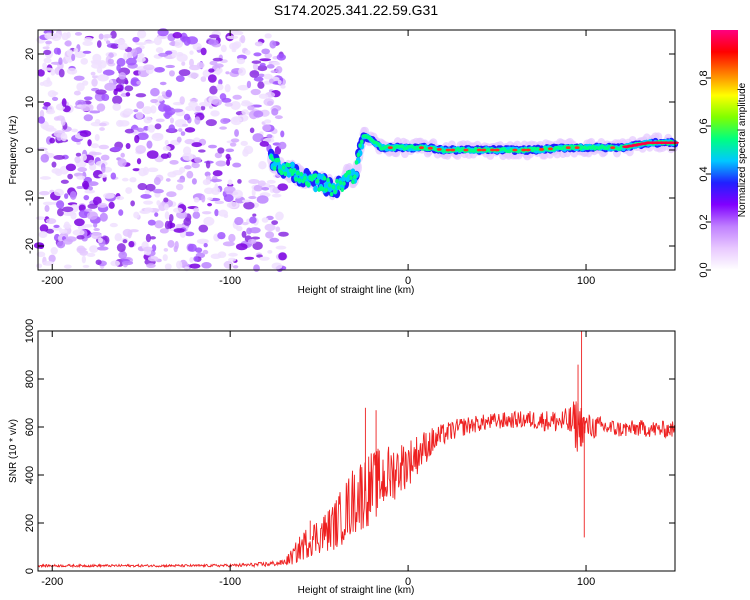 Image resolution: width=750 pixels, height=600 pixels. What do you see at coordinates (30, 102) in the screenshot?
I see `y-tick-label: 10` at bounding box center [30, 102].